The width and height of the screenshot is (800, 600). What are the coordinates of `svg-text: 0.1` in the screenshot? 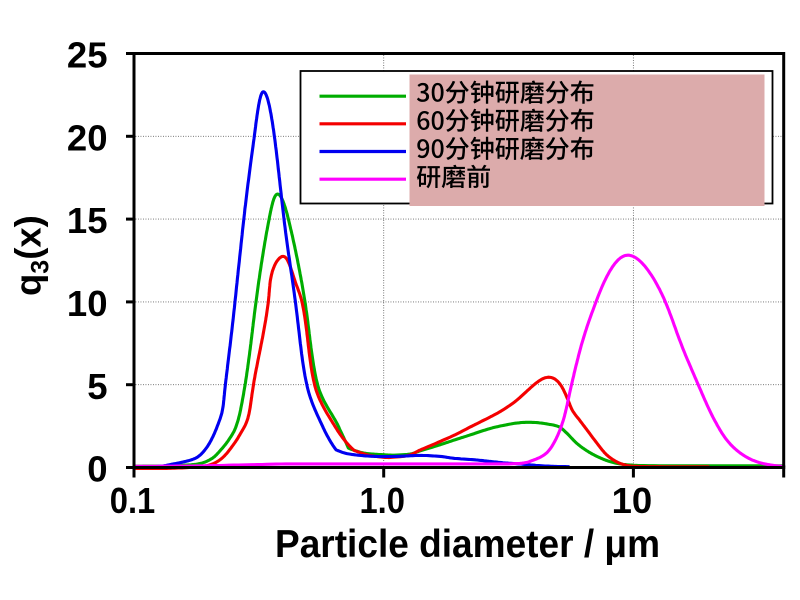 It's located at (133, 500).